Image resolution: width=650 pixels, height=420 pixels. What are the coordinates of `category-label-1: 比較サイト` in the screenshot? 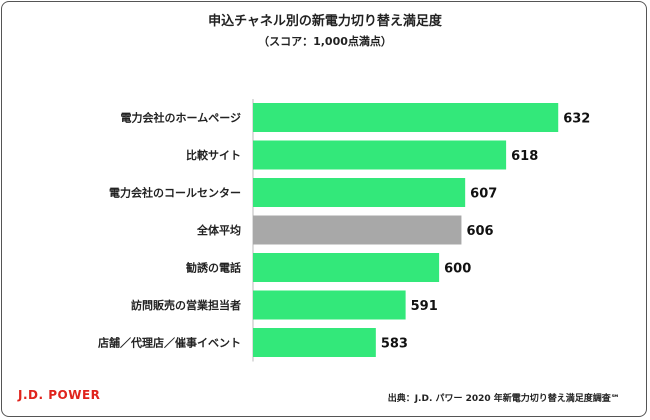 It's located at (213, 155).